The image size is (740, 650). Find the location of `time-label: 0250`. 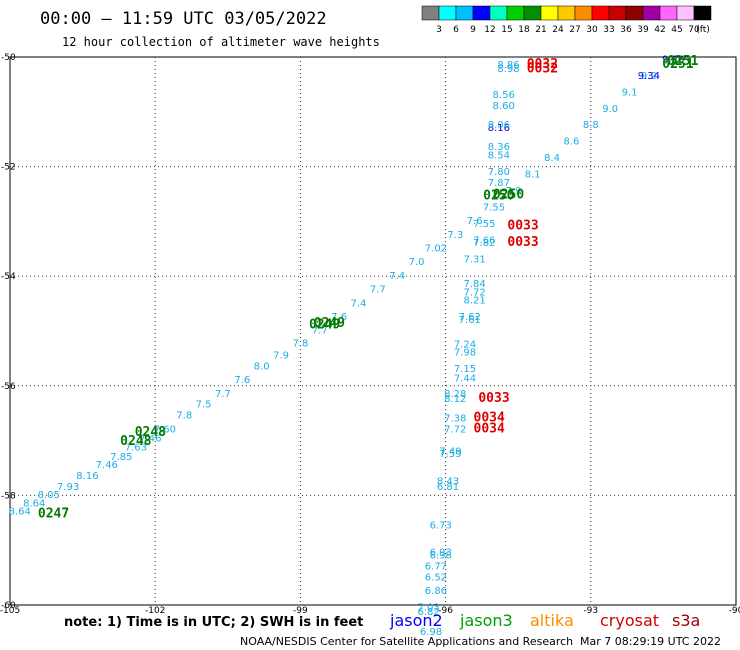

time-label: 0250 is located at coordinates (498, 195).